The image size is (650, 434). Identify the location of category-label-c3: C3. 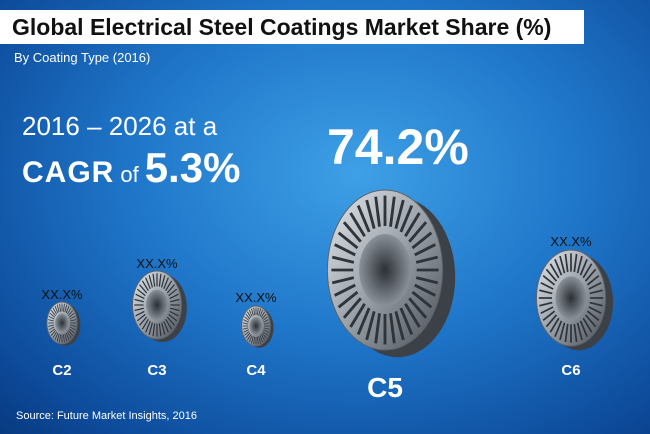
(157, 370).